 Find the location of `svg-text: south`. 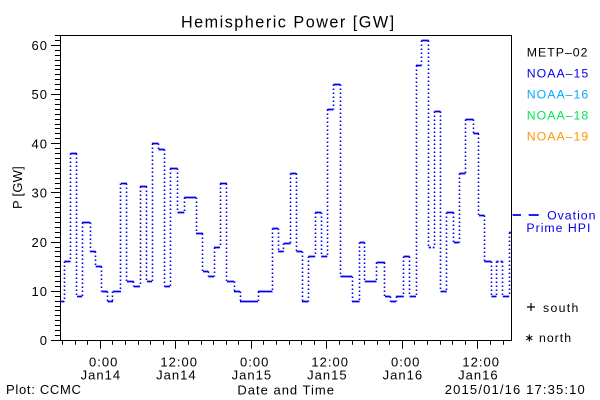

svg-text: south is located at coordinates (561, 308).